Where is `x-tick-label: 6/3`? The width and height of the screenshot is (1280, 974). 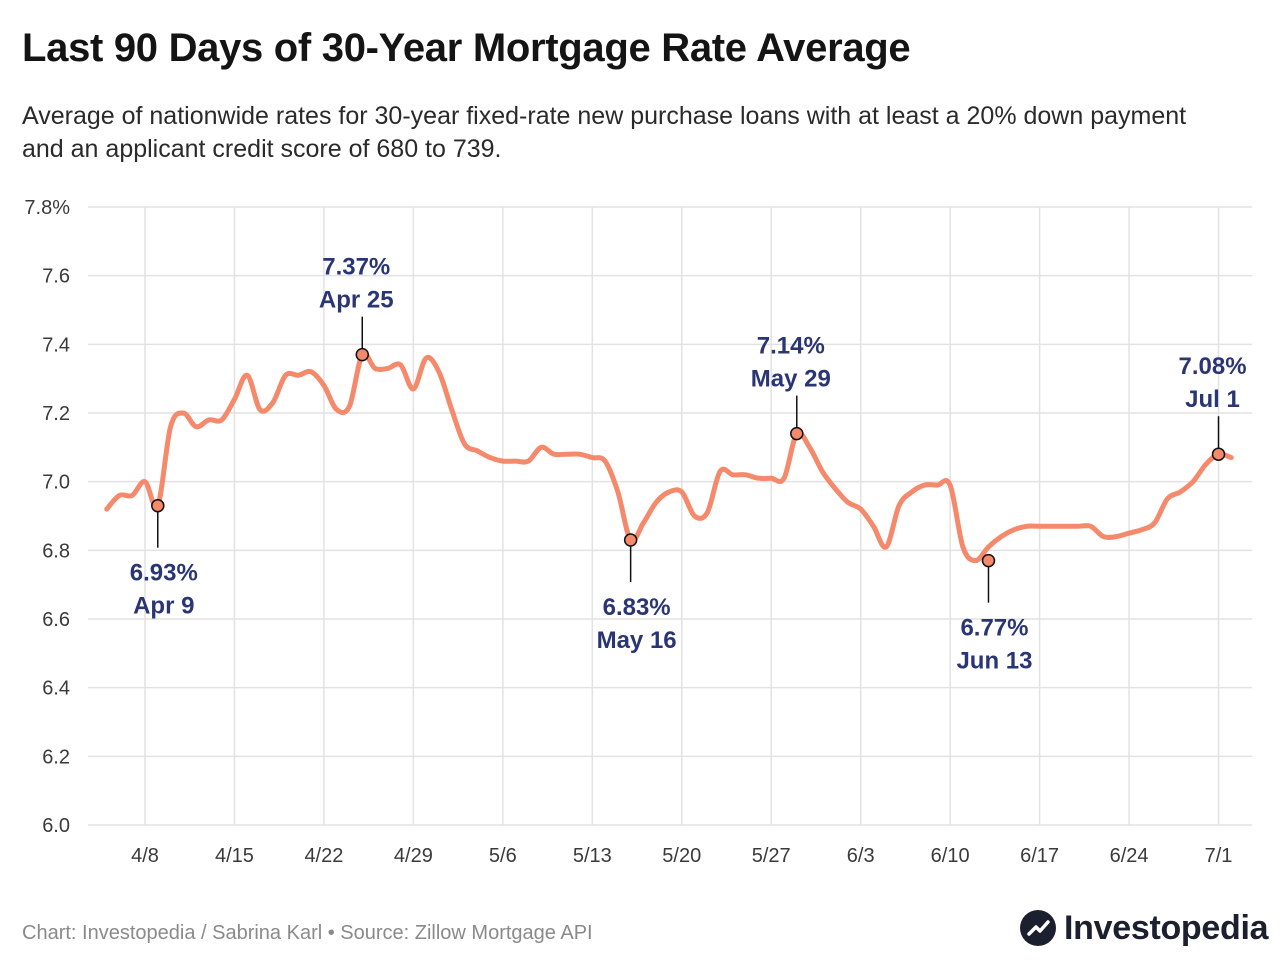 x-tick-label: 6/3 is located at coordinates (861, 856).